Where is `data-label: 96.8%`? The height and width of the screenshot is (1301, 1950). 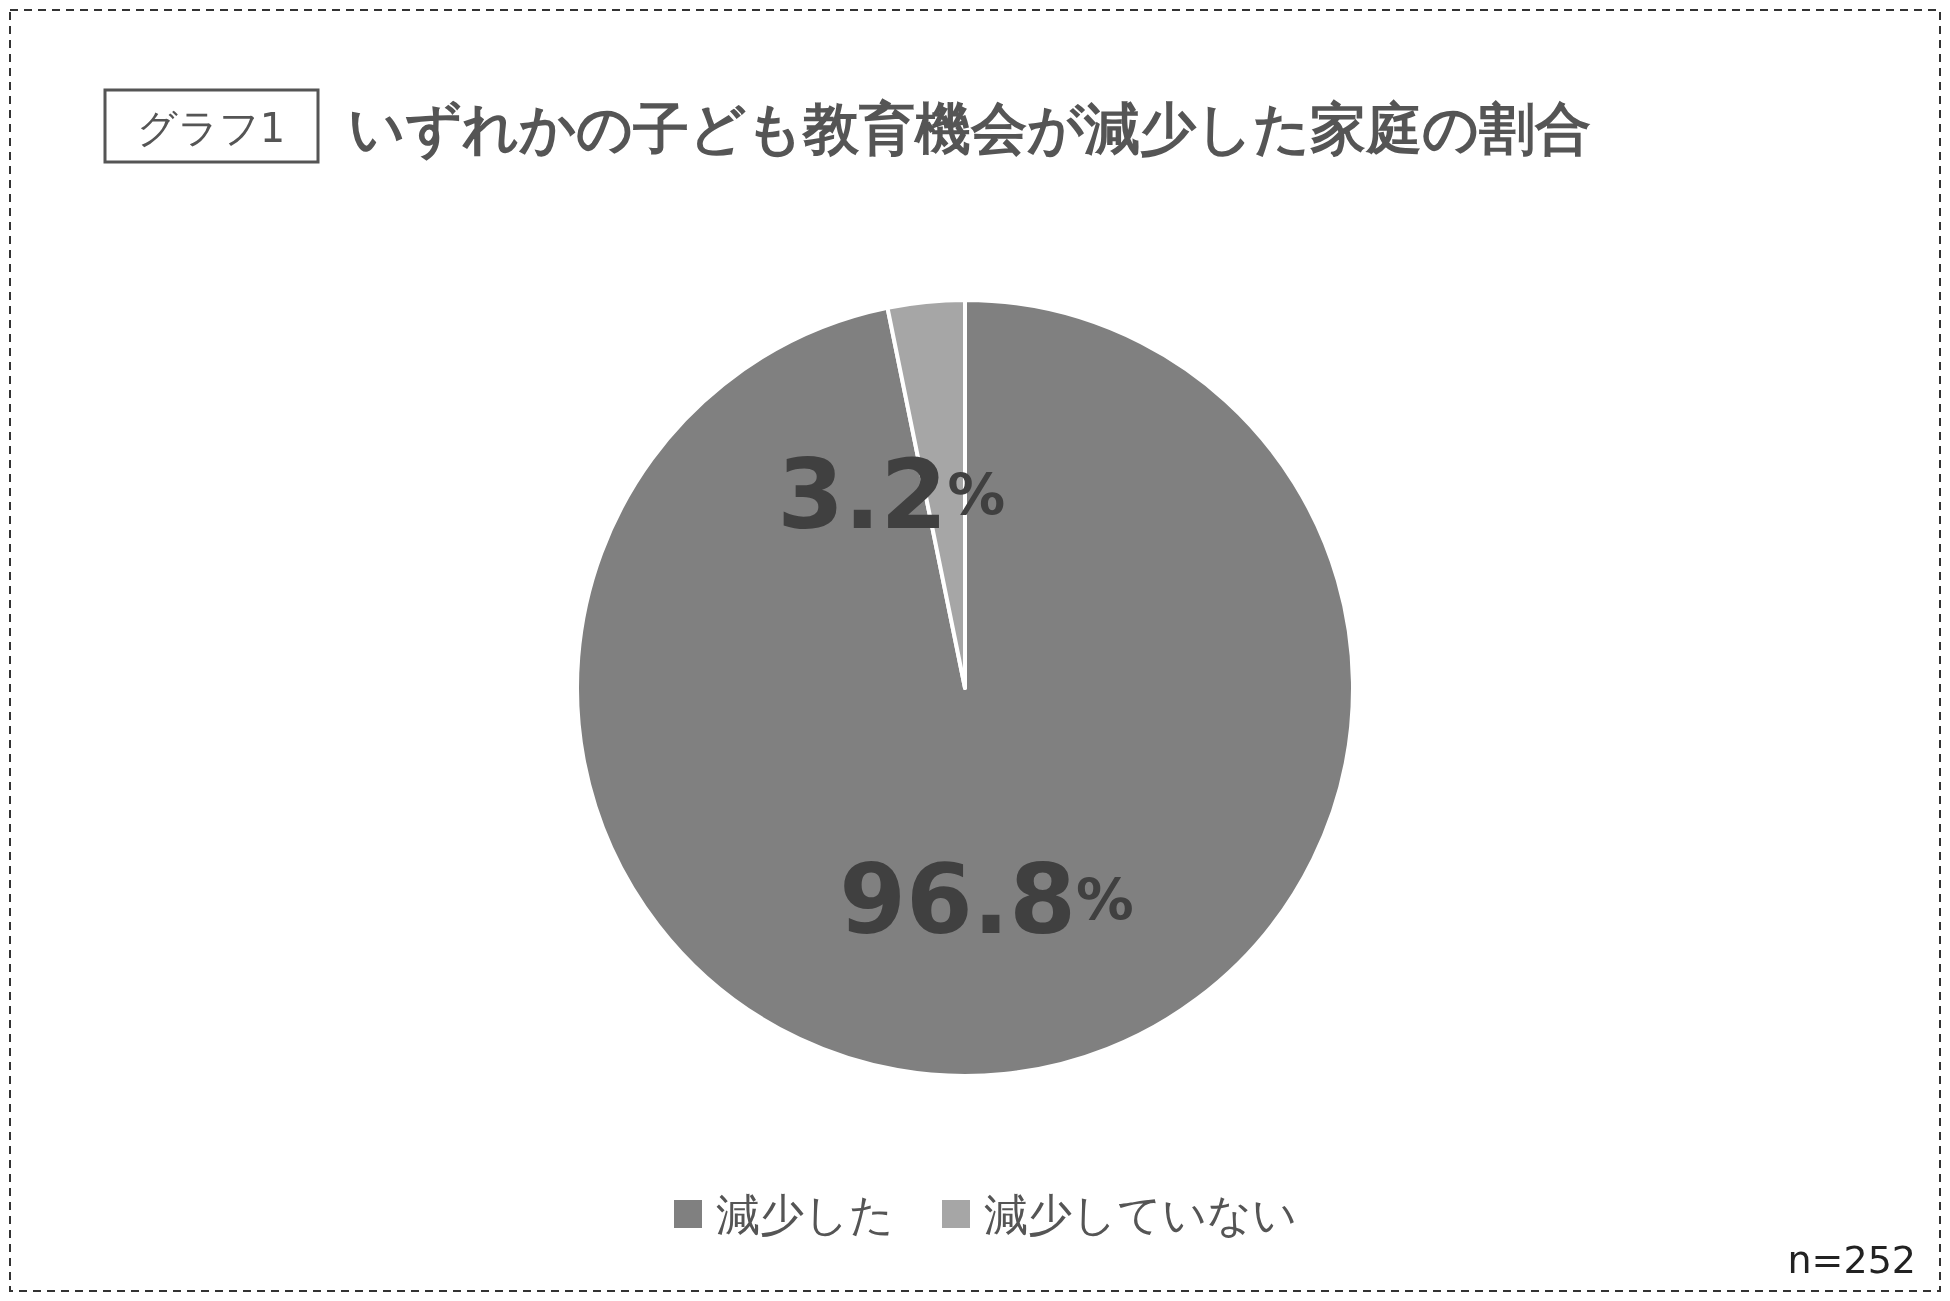 data-label: 96.8% is located at coordinates (986, 900).